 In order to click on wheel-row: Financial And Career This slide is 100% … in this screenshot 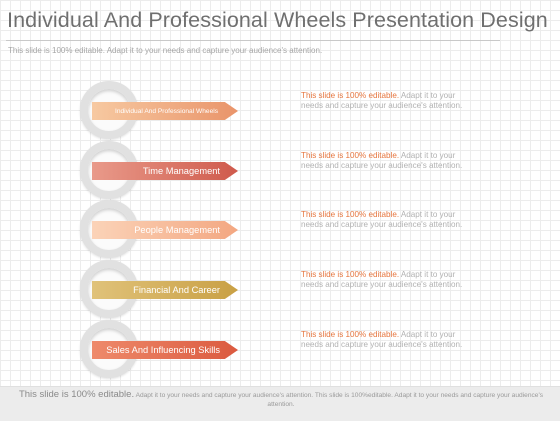, I will do `click(280, 290)`.